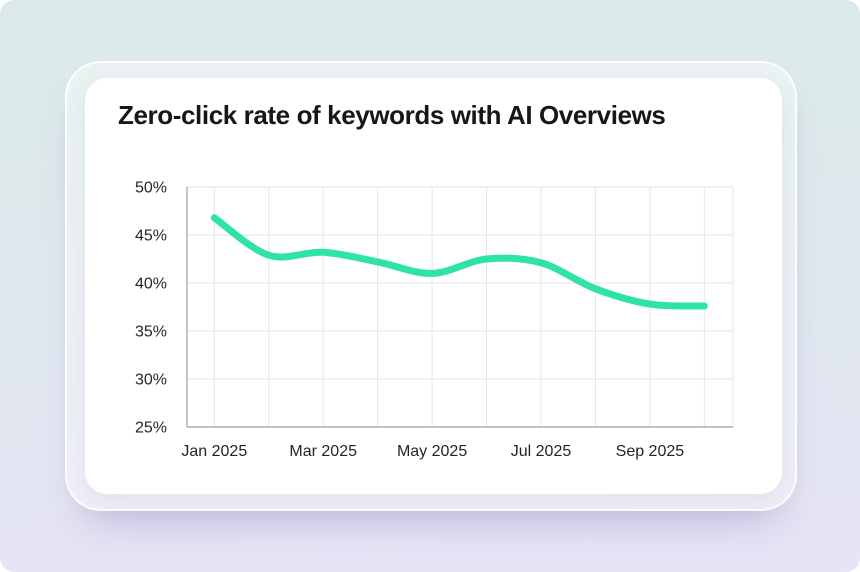 This screenshot has height=572, width=860. What do you see at coordinates (151, 332) in the screenshot?
I see `svg-text: 35%` at bounding box center [151, 332].